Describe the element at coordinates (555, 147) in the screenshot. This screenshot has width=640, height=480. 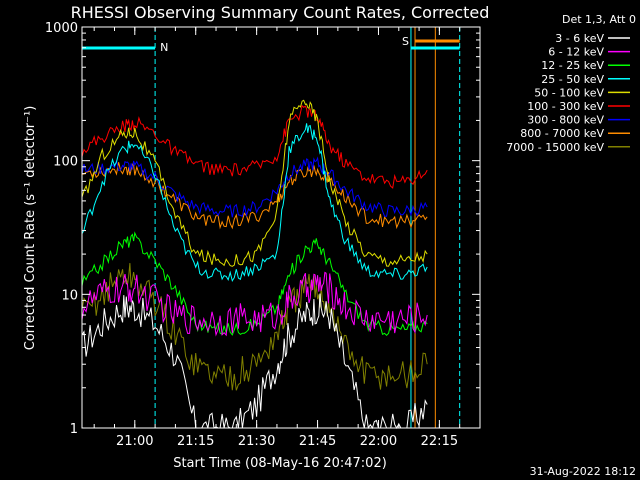
I see `legend-label: 7000 - 15000 keV` at that location.